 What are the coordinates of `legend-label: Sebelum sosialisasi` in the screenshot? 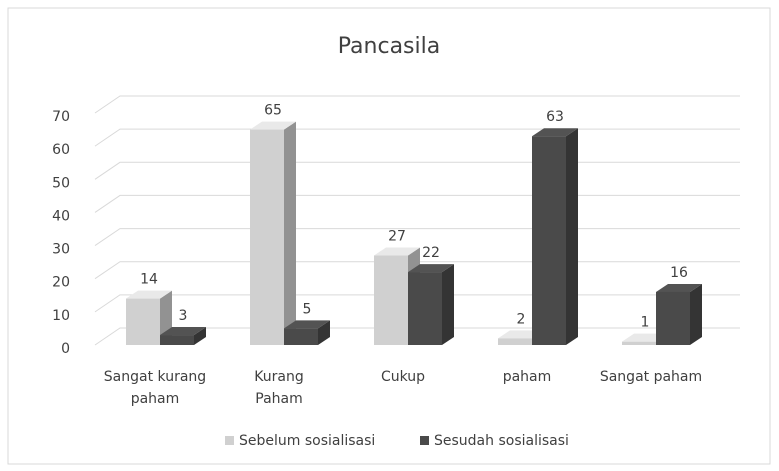 It's located at (307, 441).